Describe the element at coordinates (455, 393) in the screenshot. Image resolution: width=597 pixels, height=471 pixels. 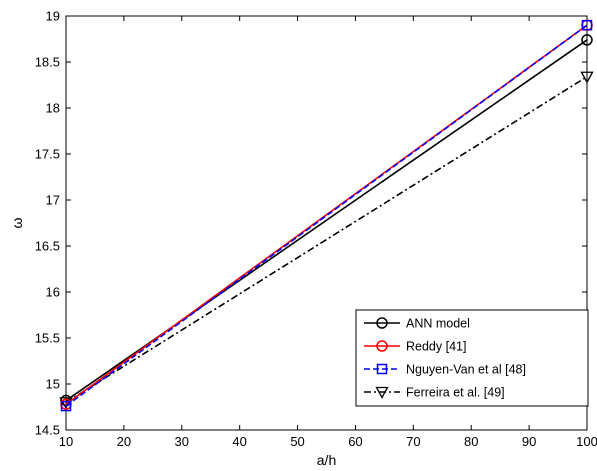
I see `legend-label: Ferreira et al. [49]` at that location.